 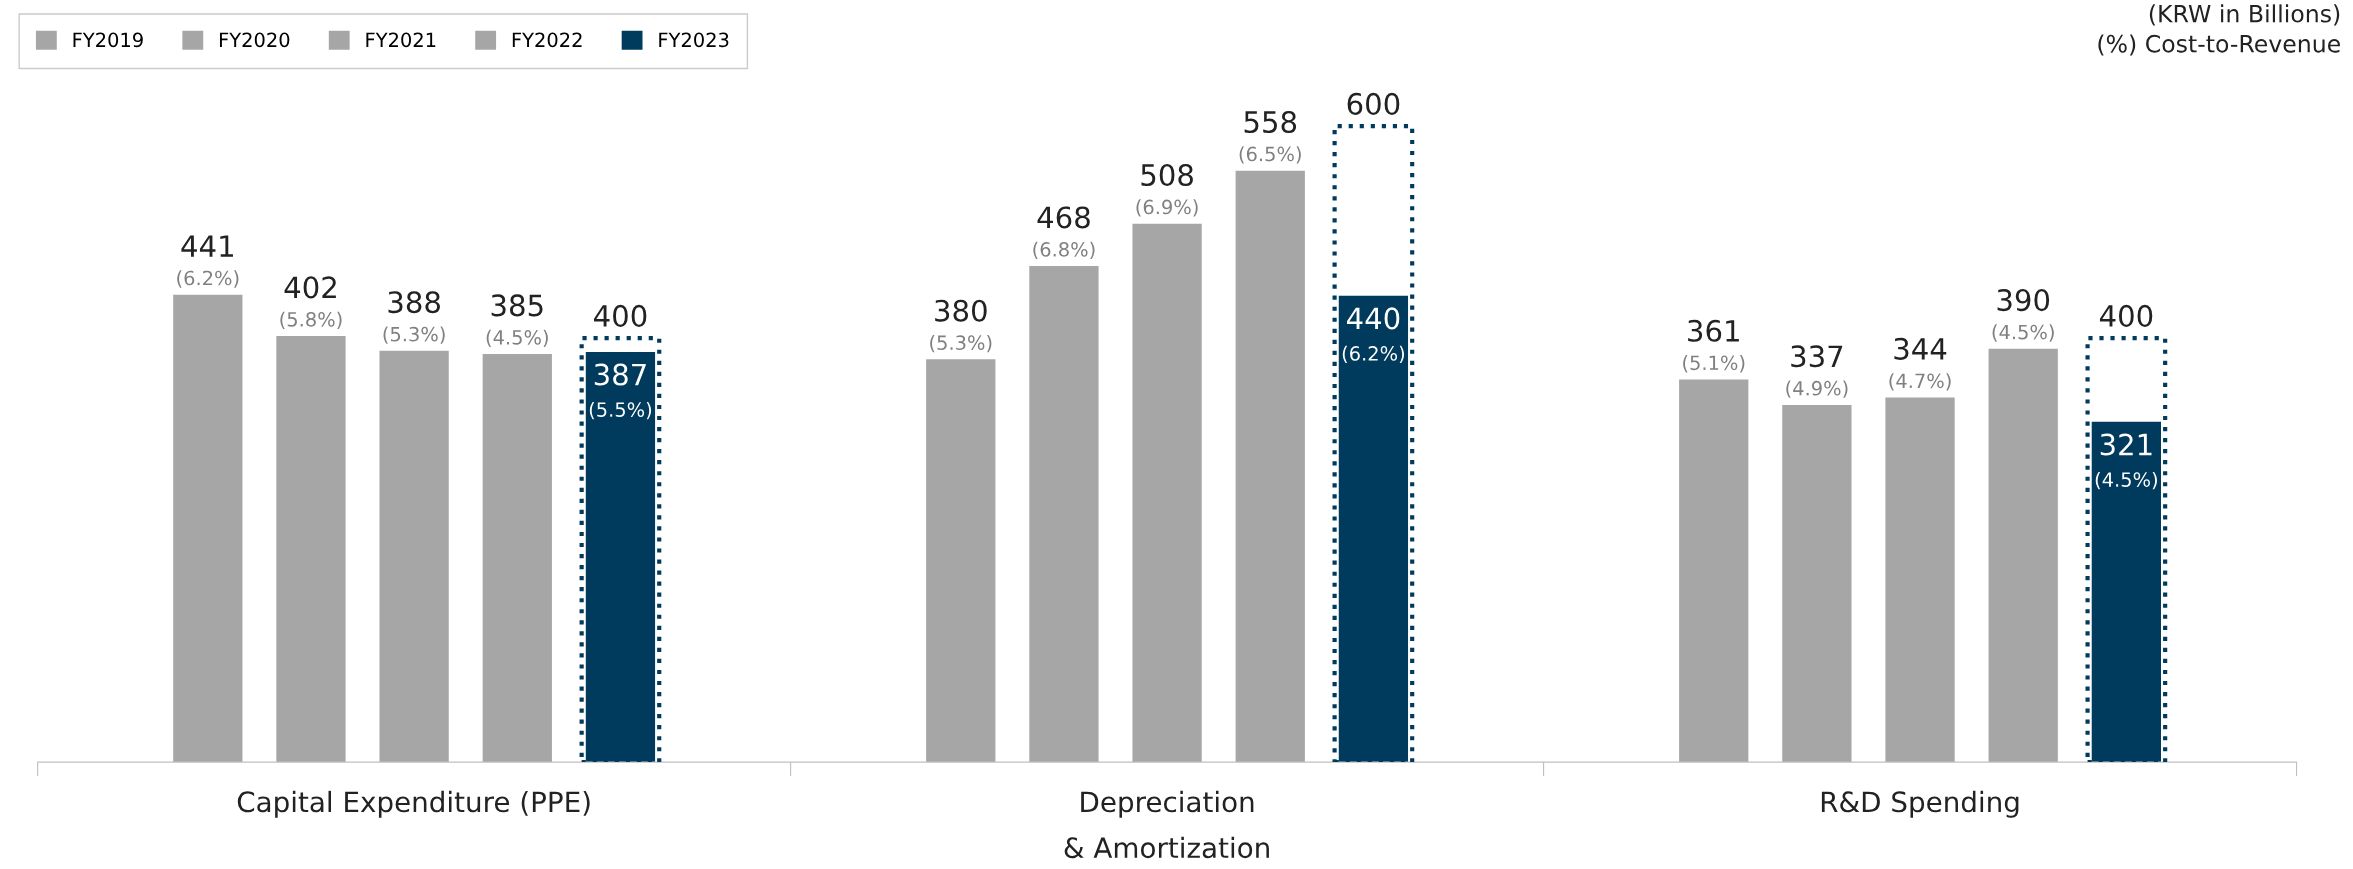 I want to click on data-label: 361 (5.1%), so click(x=1714, y=346).